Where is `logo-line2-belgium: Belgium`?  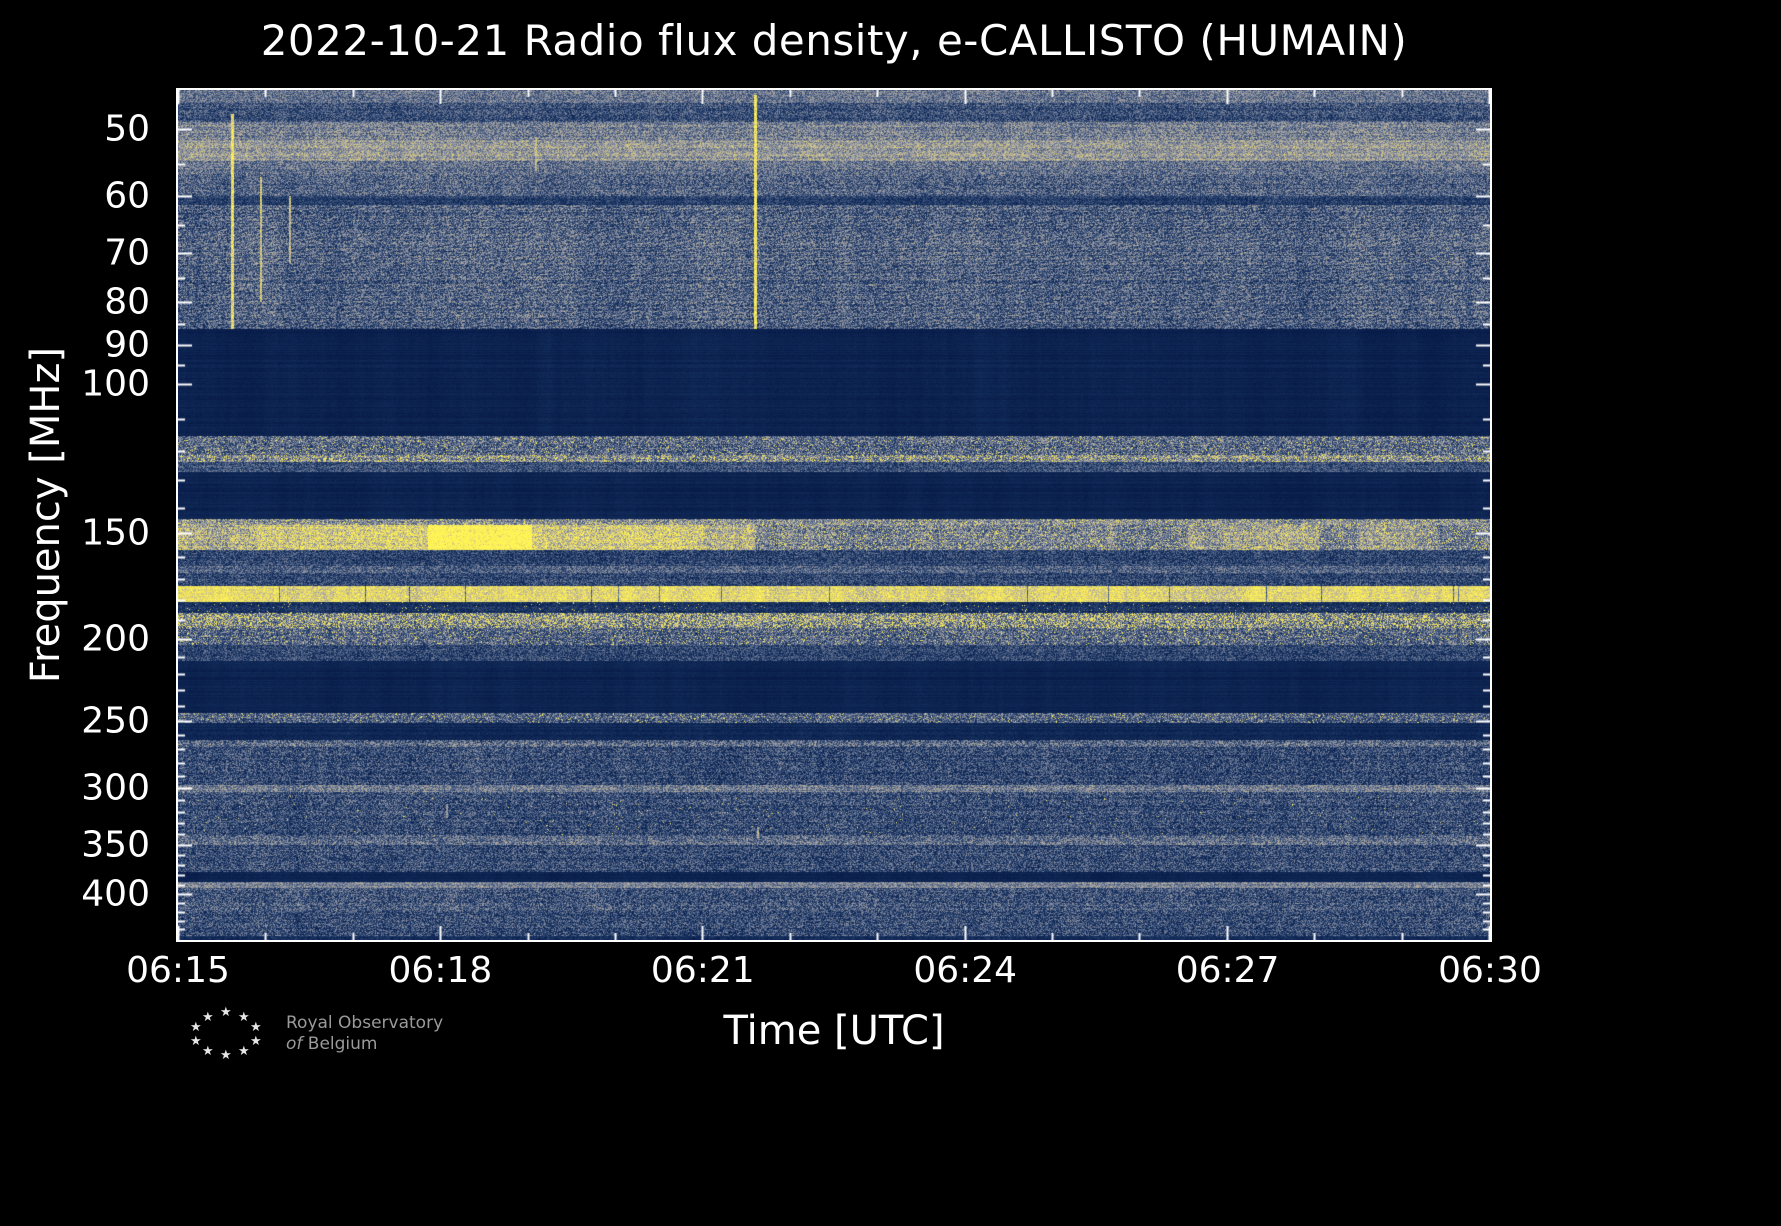 logo-line2-belgium: Belgium is located at coordinates (342, 1044).